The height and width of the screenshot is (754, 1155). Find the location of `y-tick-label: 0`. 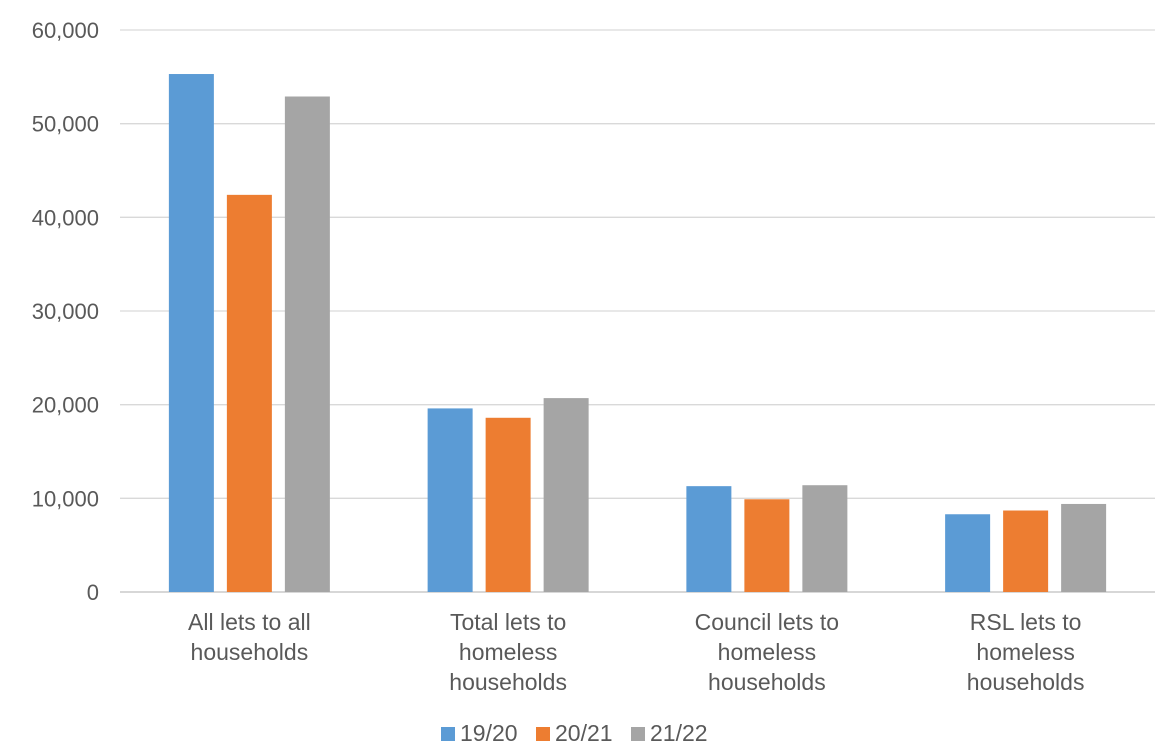

y-tick-label: 0 is located at coordinates (93, 592).